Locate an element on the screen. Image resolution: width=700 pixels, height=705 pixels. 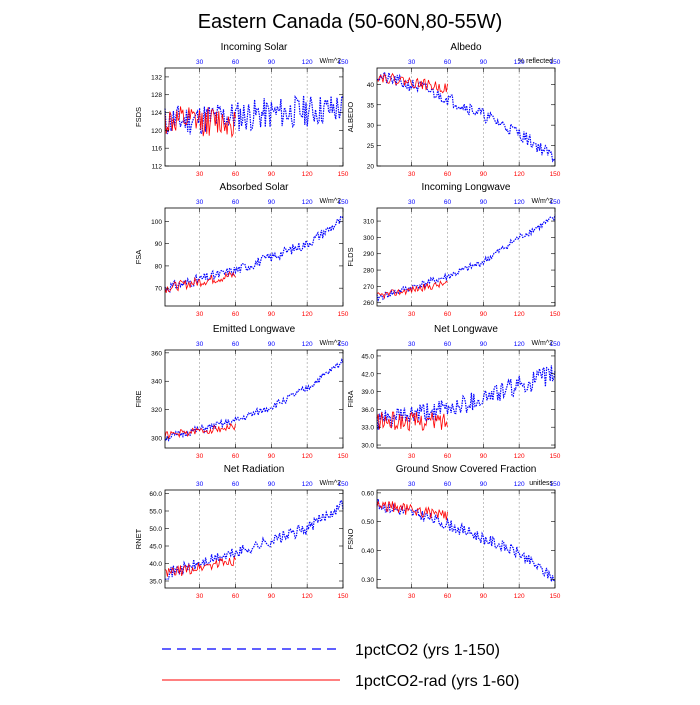
panel-6-ytick-label: 39.0 is located at coordinates (367, 392).